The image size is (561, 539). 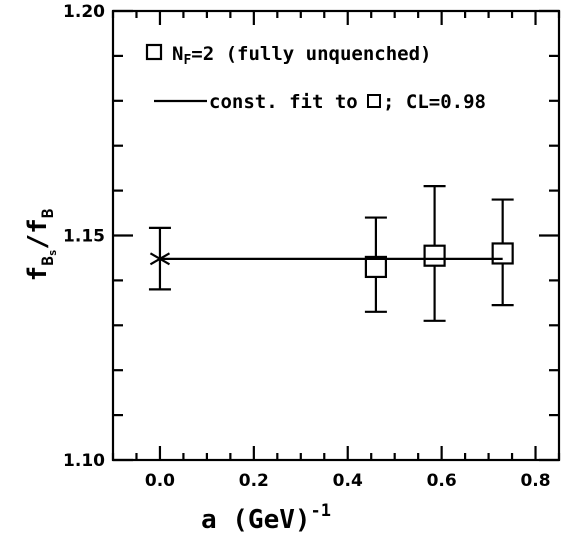 What do you see at coordinates (254, 481) in the screenshot?
I see `x-tick-label: 0.2` at bounding box center [254, 481].